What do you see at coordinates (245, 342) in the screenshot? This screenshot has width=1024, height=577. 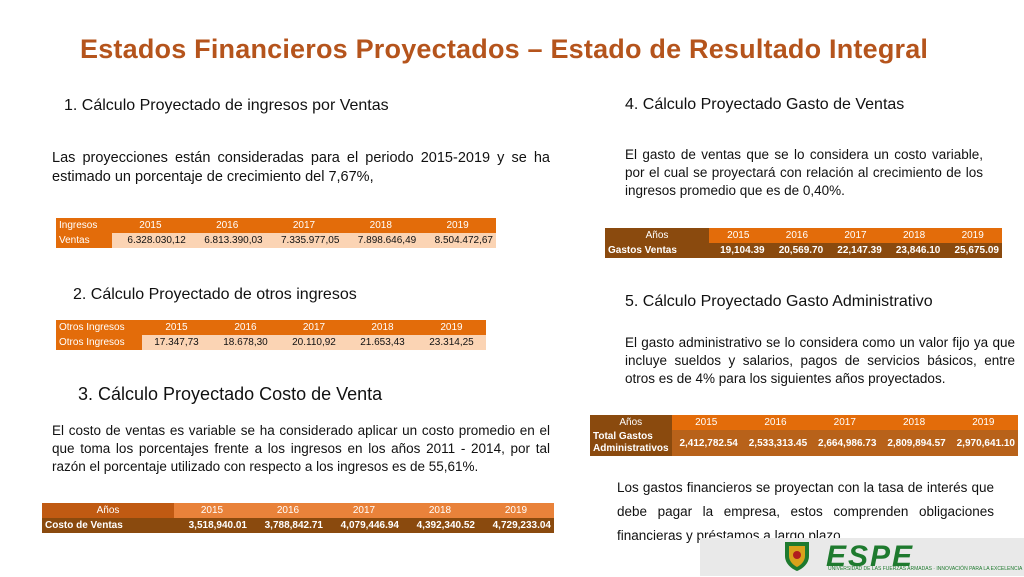 I see `table-cell: 18.678,30` at bounding box center [245, 342].